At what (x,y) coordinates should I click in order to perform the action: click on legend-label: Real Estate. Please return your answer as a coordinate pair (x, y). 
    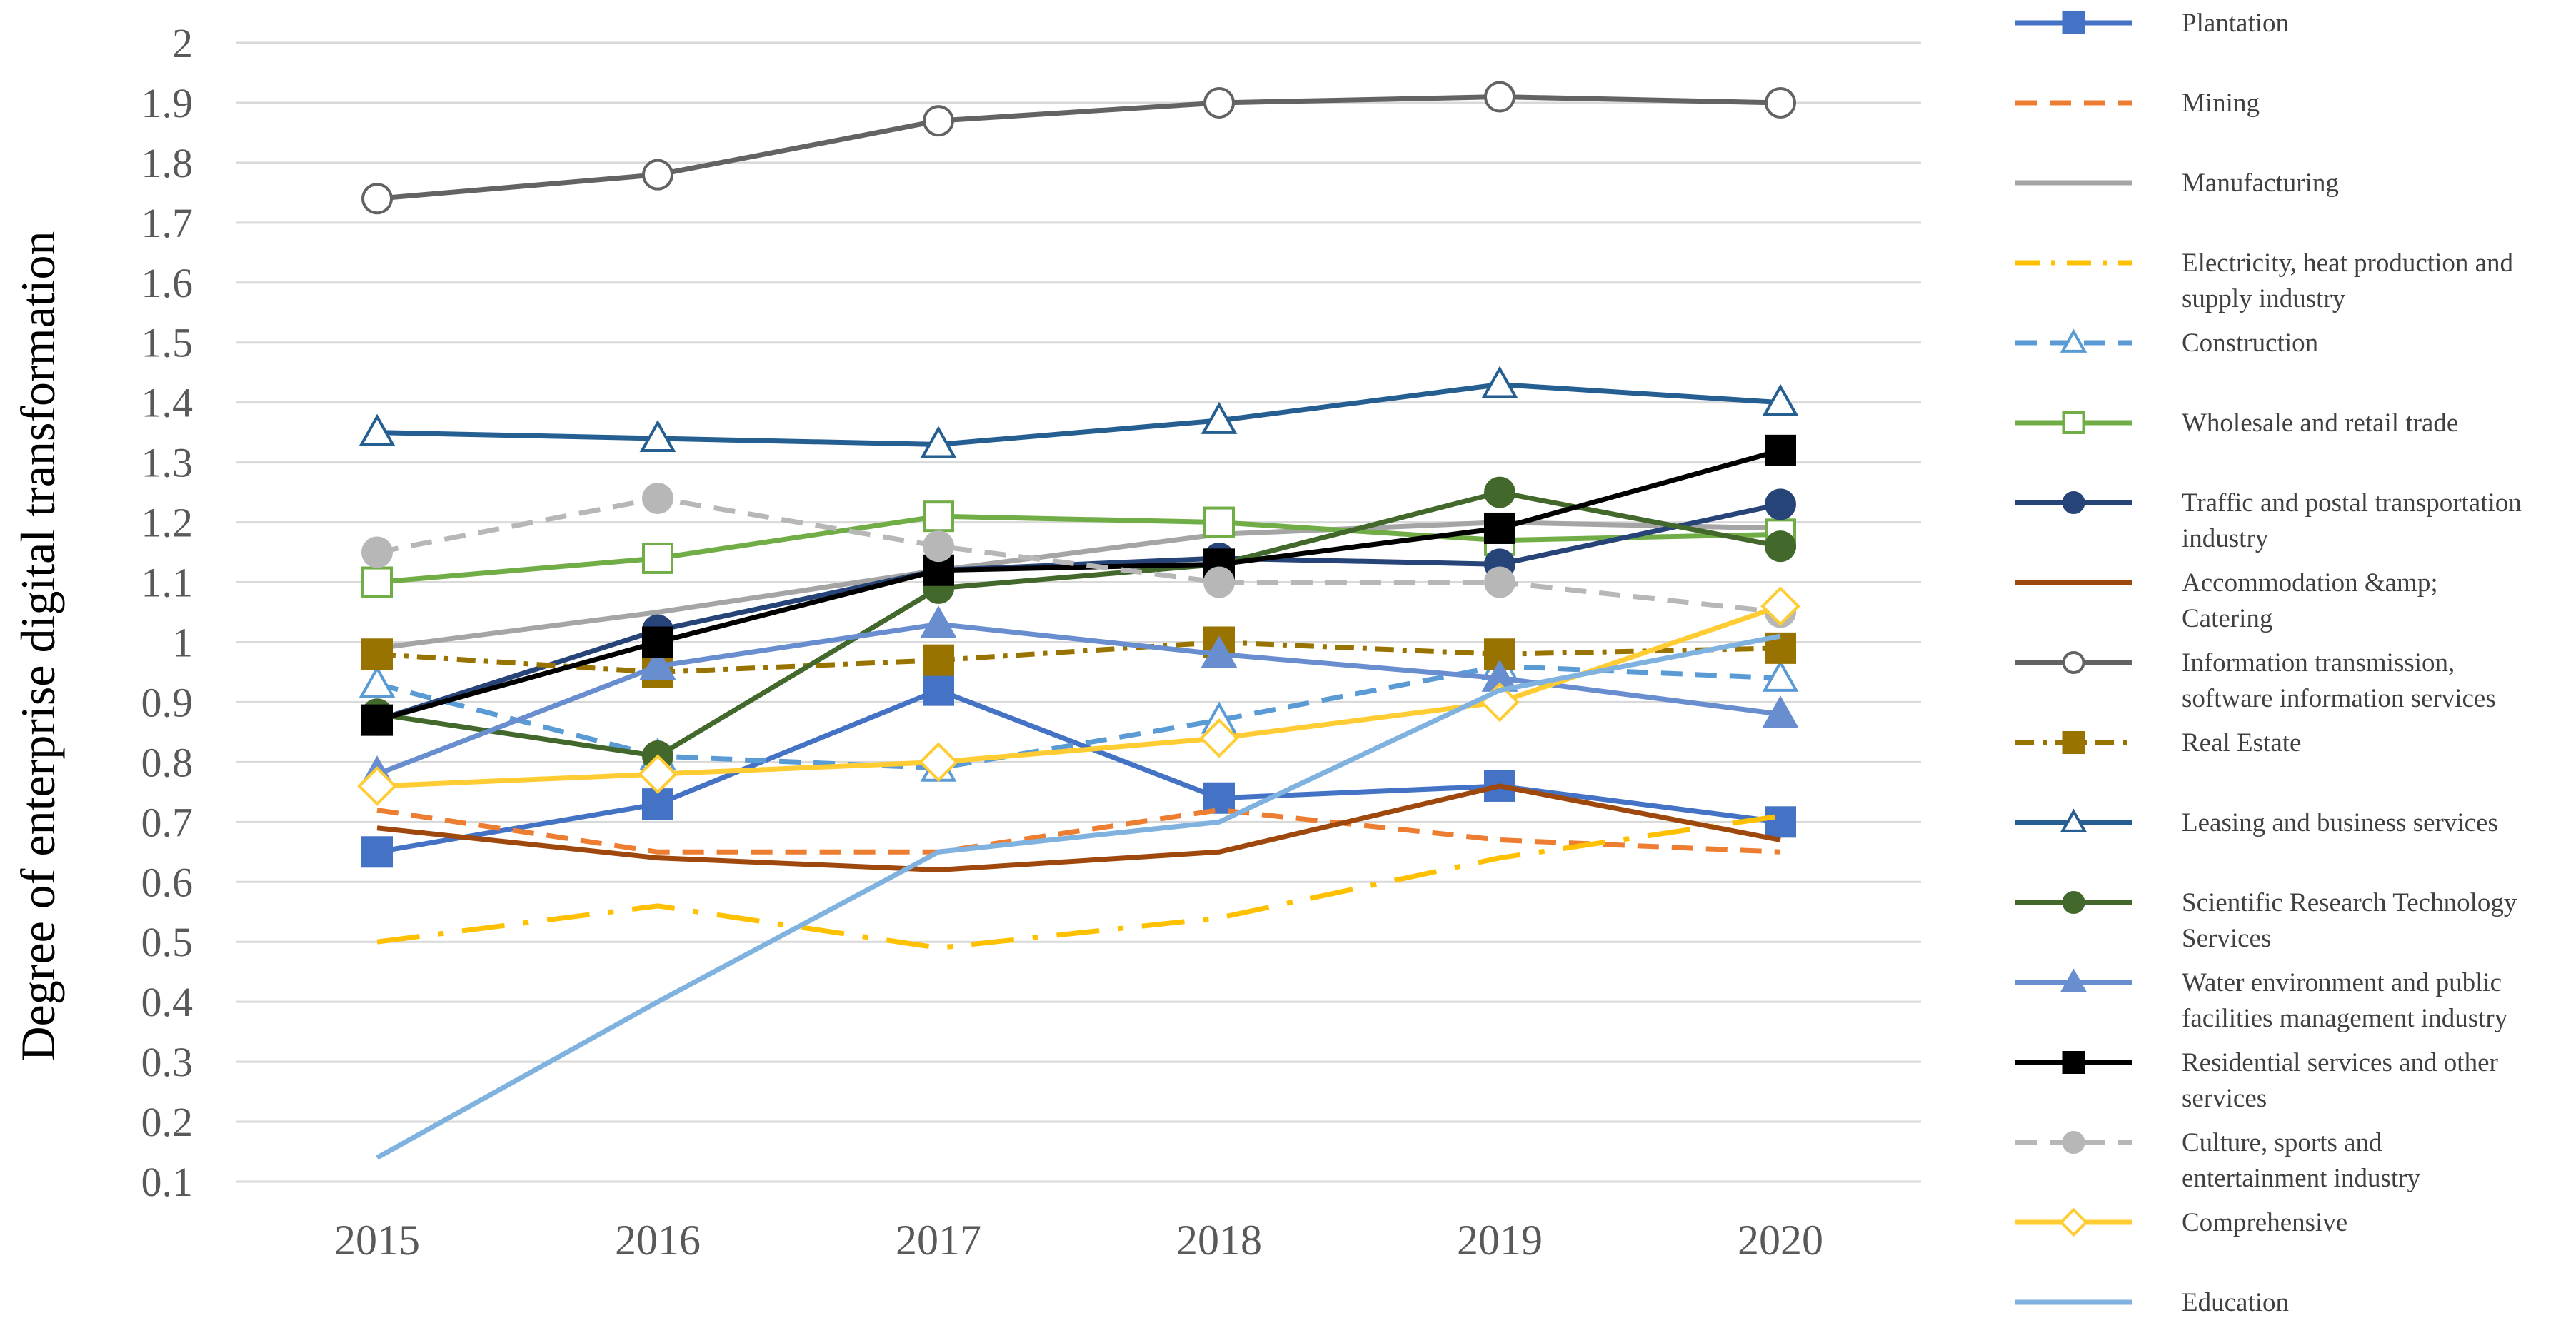
    Looking at the image, I should click on (2241, 743).